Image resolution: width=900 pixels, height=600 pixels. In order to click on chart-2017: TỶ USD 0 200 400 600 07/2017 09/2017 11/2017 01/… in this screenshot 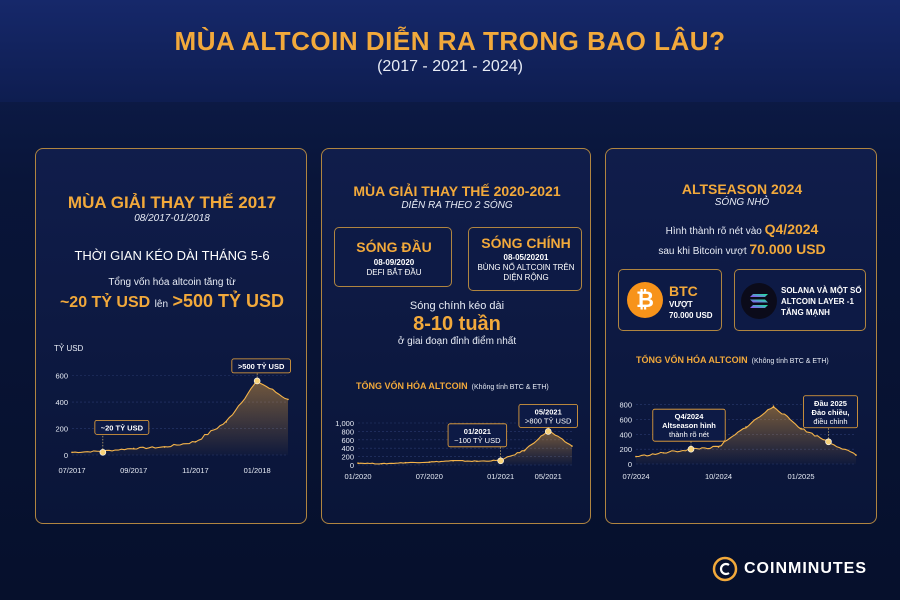, I will do `click(172, 409)`.